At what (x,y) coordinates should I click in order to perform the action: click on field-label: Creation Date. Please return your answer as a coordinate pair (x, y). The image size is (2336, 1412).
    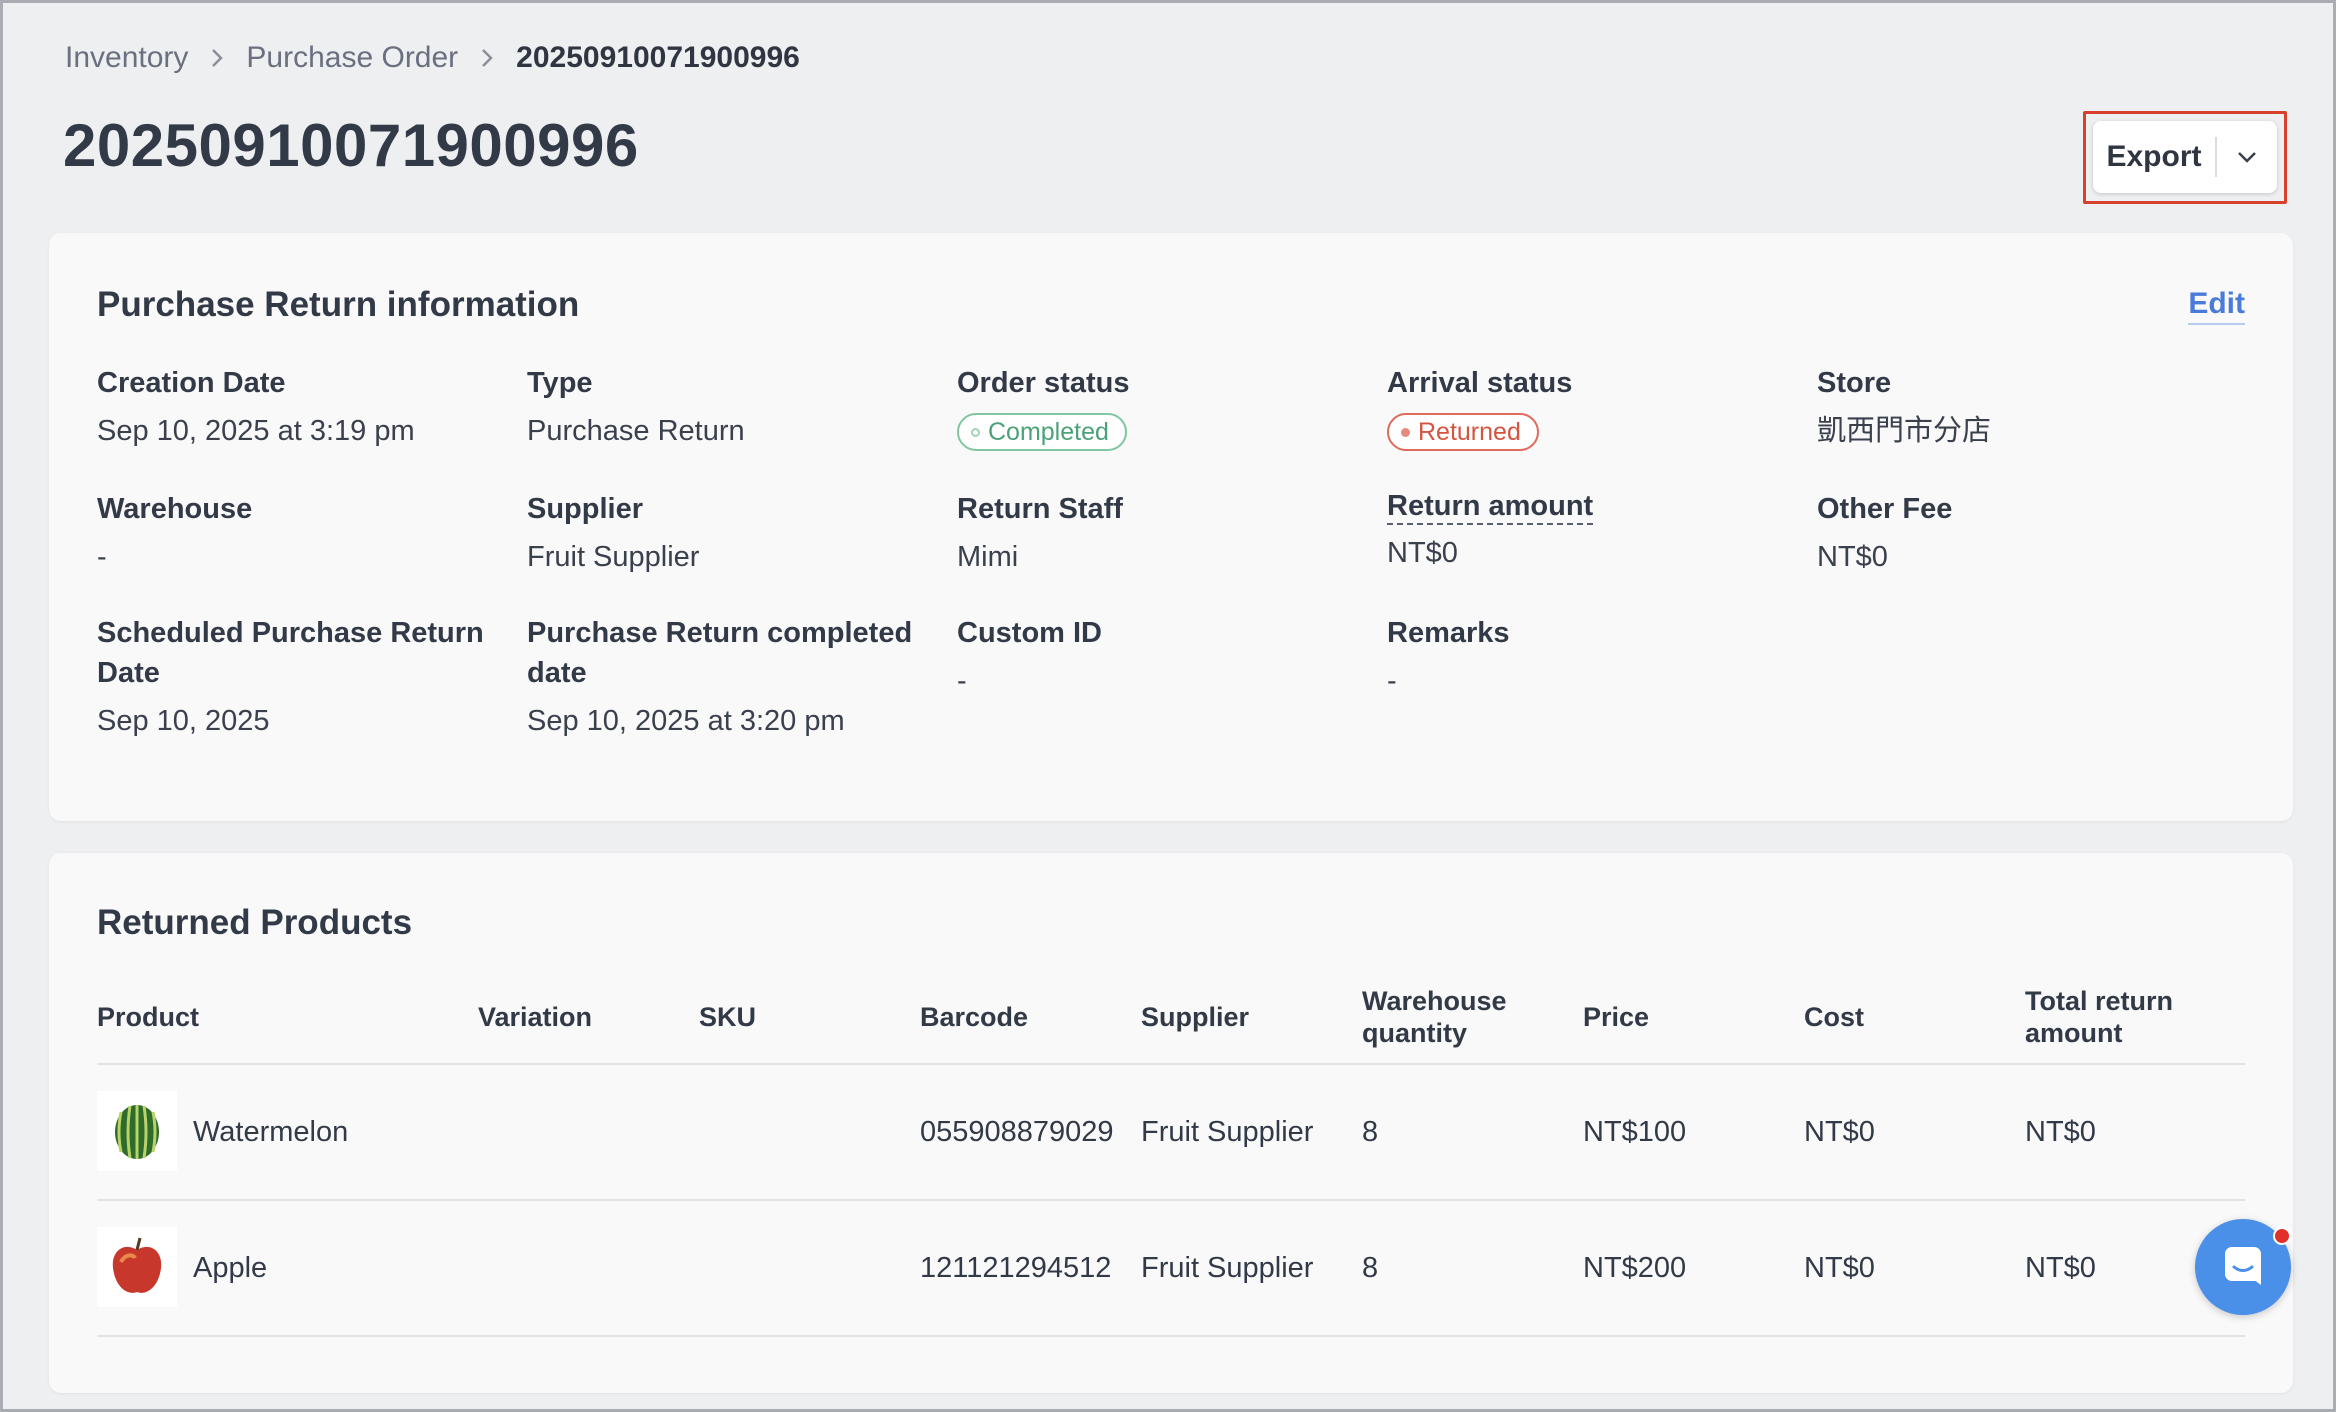
    Looking at the image, I should click on (191, 383).